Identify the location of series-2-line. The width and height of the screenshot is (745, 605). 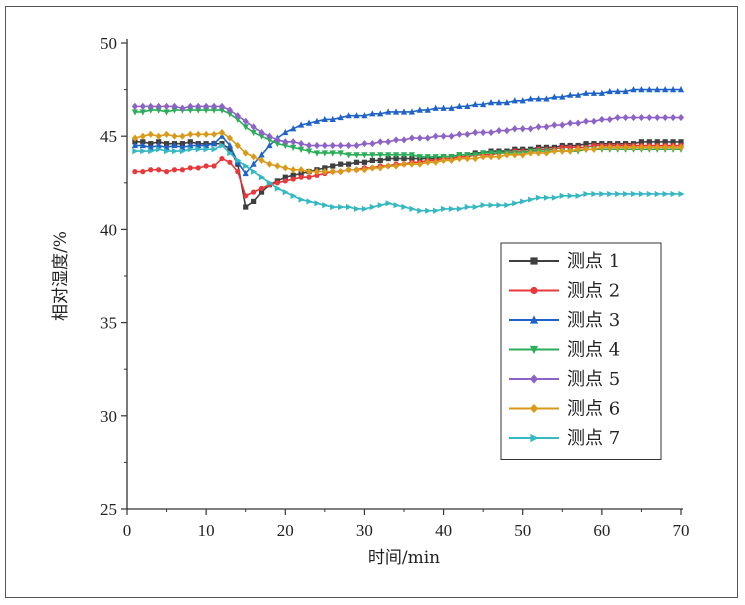
(407, 170).